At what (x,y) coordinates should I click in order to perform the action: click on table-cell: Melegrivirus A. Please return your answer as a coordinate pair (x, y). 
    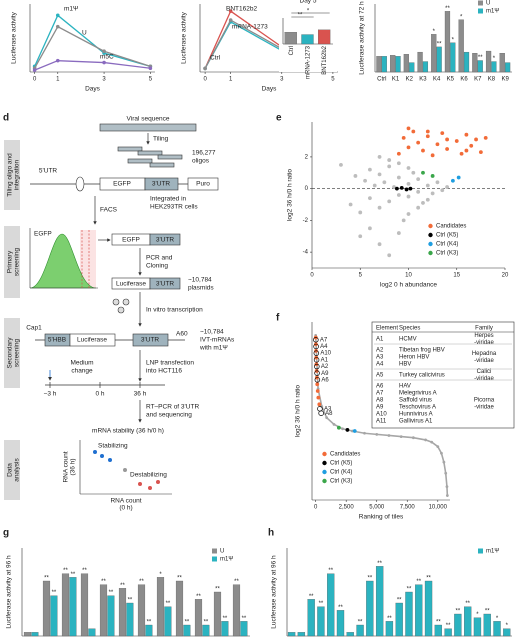
    Looking at the image, I should click on (418, 394).